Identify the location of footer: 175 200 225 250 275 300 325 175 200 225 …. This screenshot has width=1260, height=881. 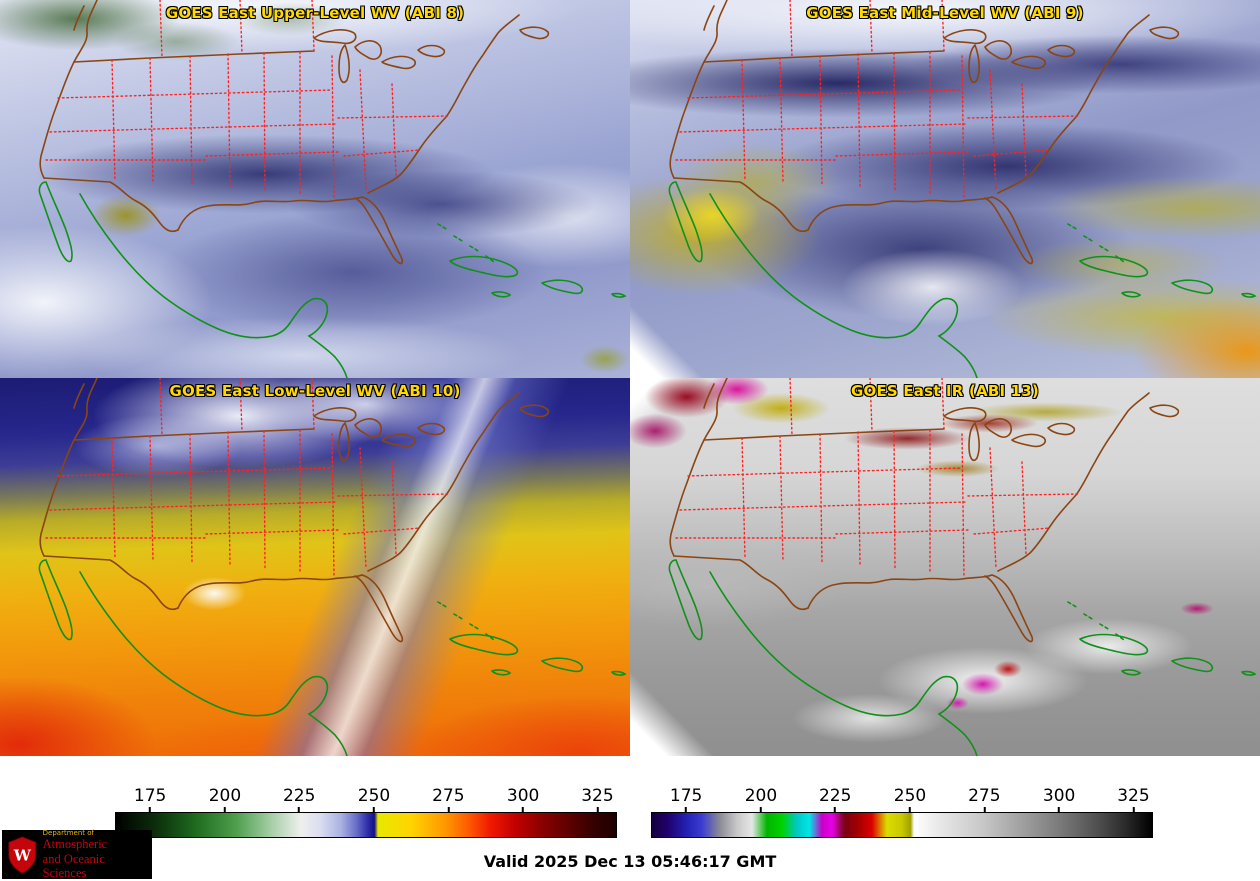
(630, 818).